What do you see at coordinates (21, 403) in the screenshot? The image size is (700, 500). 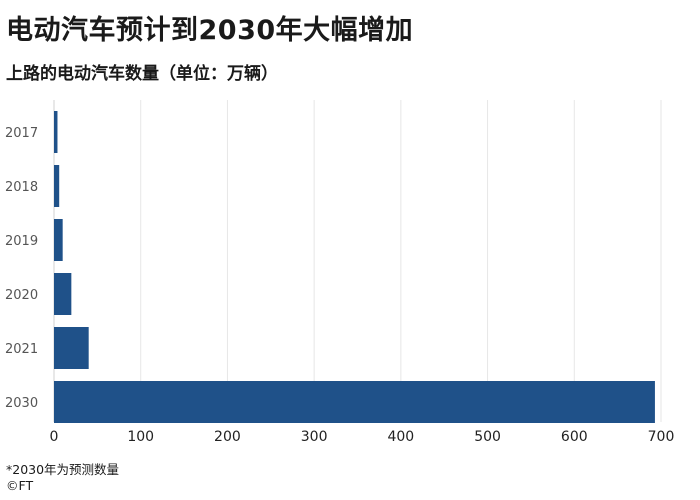 I see `category-label-2030: 2030` at bounding box center [21, 403].